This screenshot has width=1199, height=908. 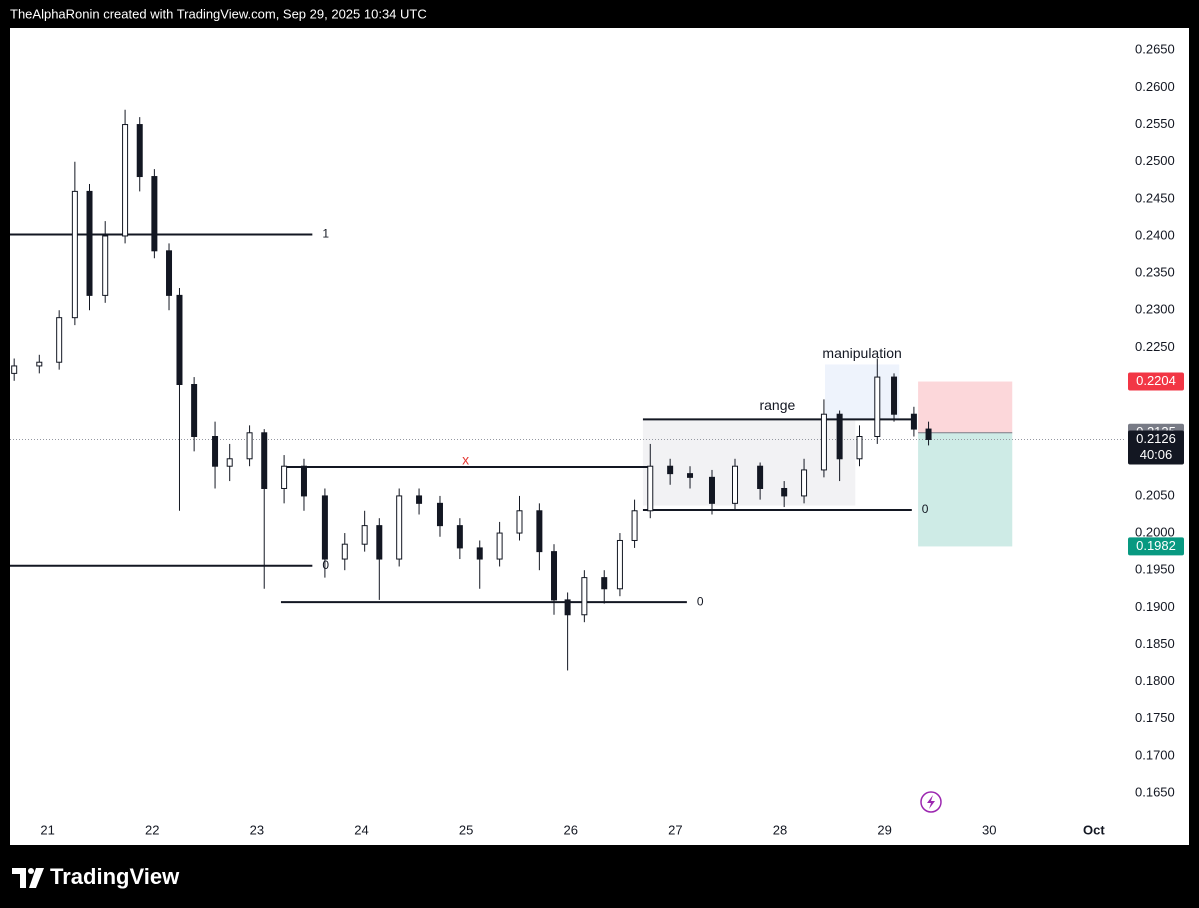 What do you see at coordinates (1155, 86) in the screenshot?
I see `y-tick-label: 0.2600` at bounding box center [1155, 86].